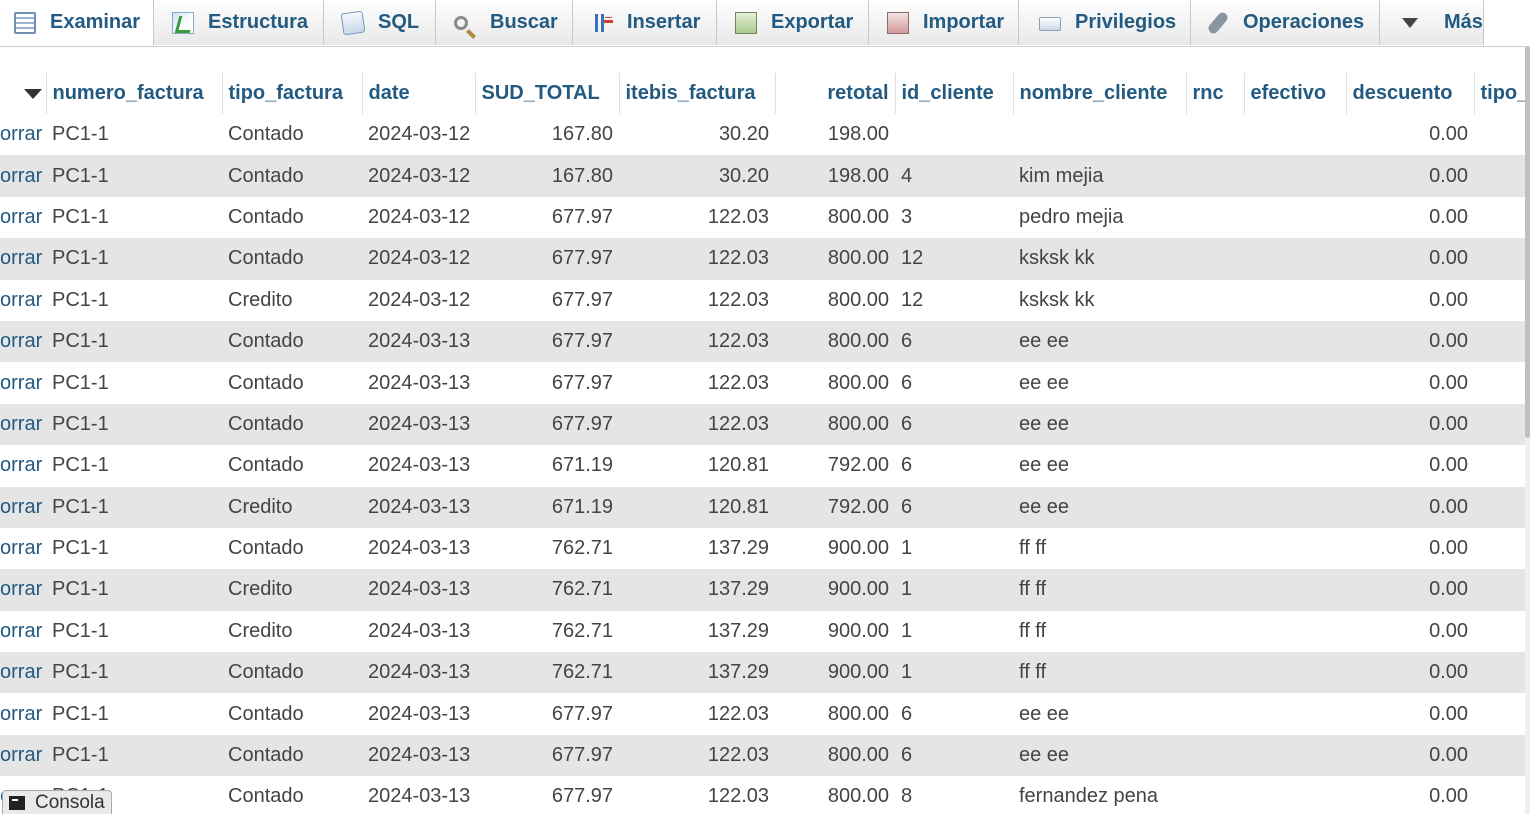  I want to click on tab-importar: Importar, so click(944, 22).